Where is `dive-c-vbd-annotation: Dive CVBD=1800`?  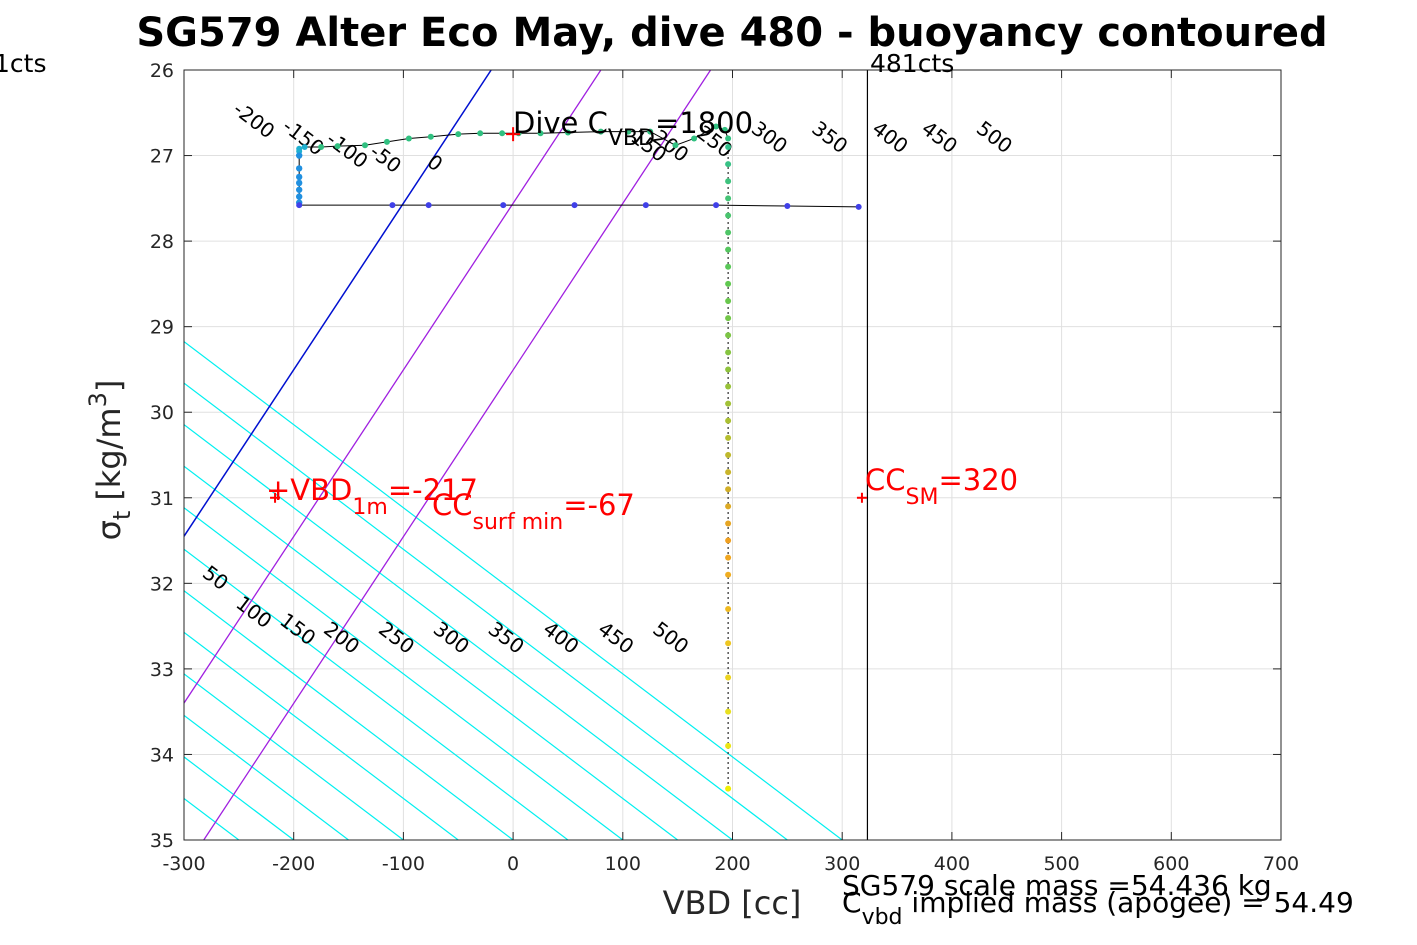
dive-c-vbd-annotation: Dive CVBD=1800 is located at coordinates (633, 128).